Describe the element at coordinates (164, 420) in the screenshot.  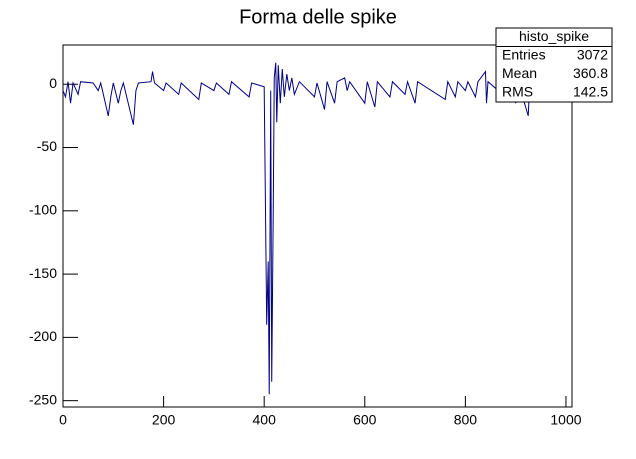
I see `x-tick-label: 200` at that location.